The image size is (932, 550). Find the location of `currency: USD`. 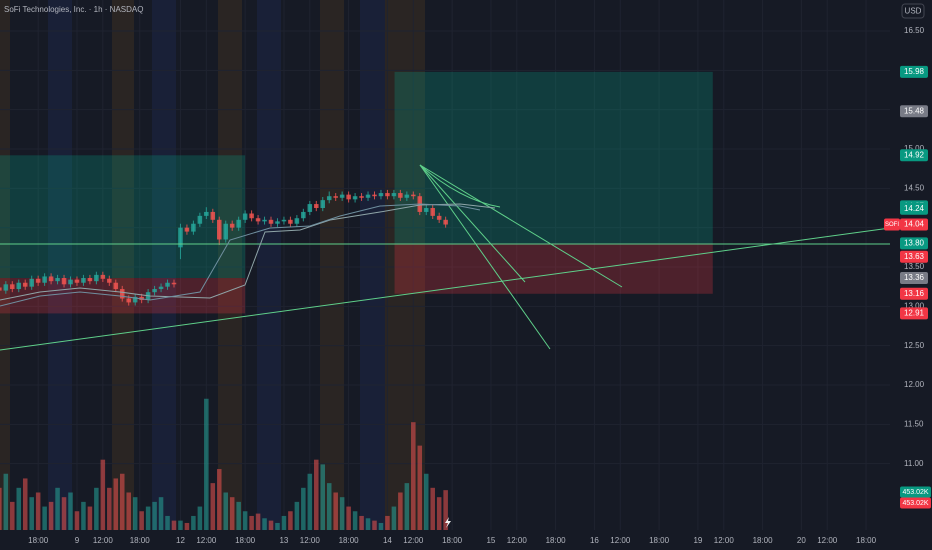

currency: USD is located at coordinates (913, 11).